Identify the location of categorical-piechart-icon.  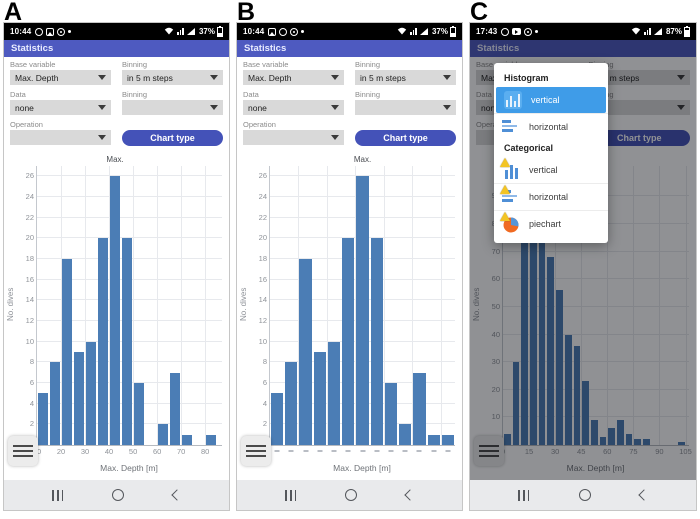
(510, 222).